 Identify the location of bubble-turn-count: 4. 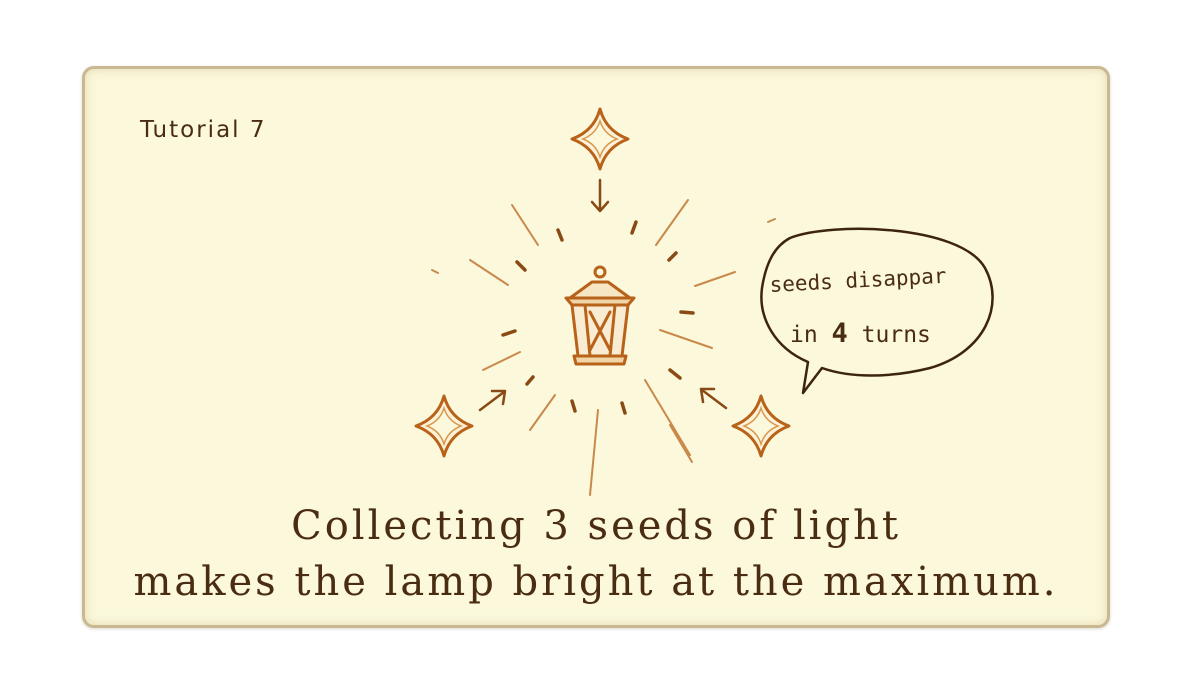
(840, 333).